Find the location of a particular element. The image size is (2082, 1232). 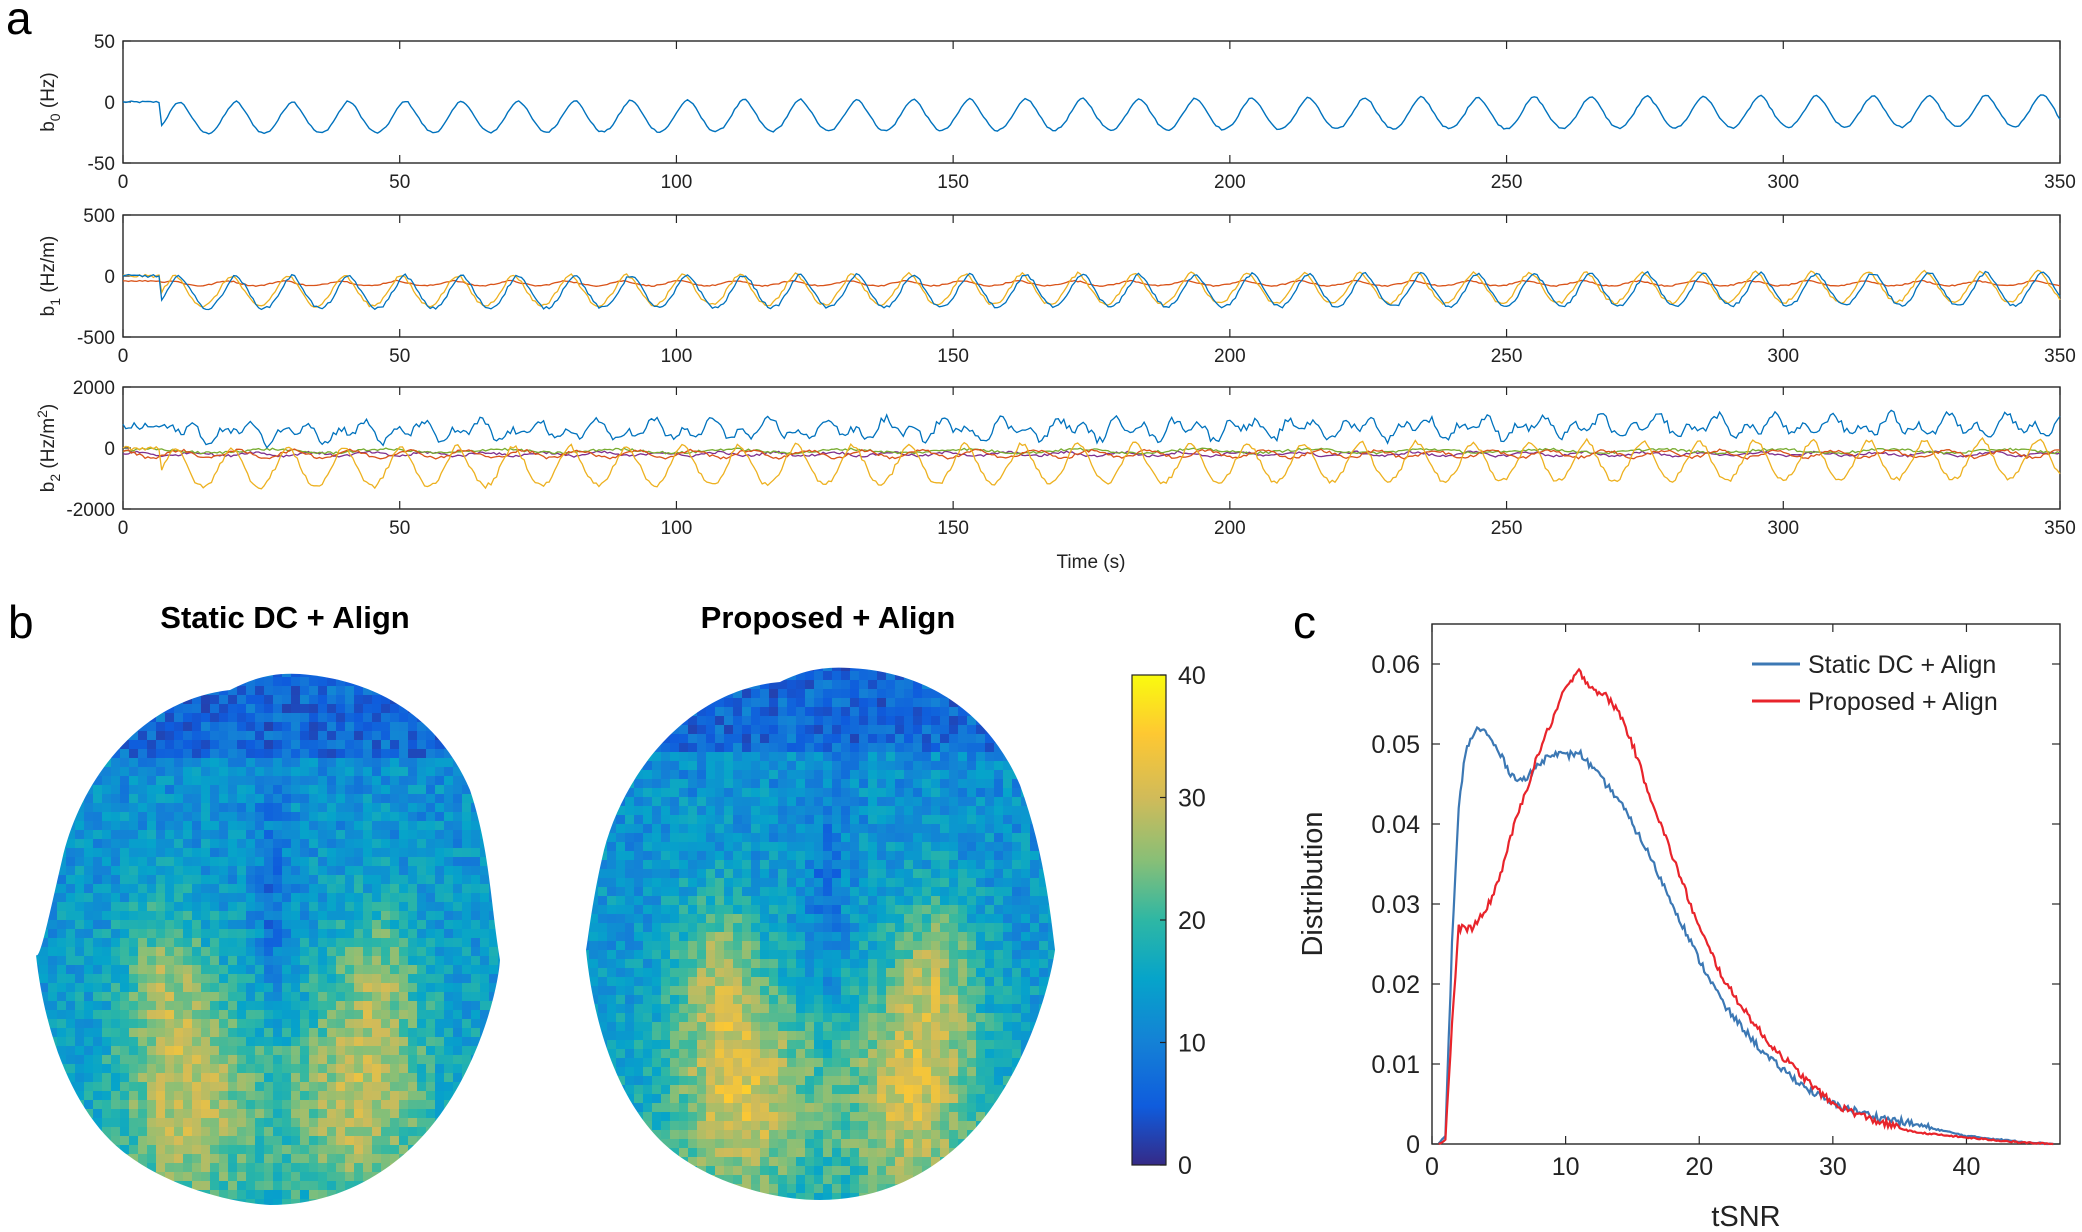

y-tick-label: 2000 is located at coordinates (94, 388).